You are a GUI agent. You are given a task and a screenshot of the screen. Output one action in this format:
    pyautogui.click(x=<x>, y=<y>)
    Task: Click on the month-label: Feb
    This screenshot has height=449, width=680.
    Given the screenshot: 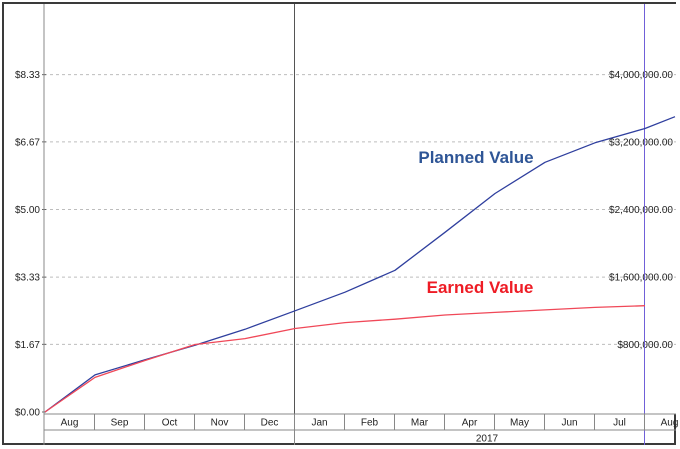 What is the action you would take?
    pyautogui.click(x=370, y=423)
    